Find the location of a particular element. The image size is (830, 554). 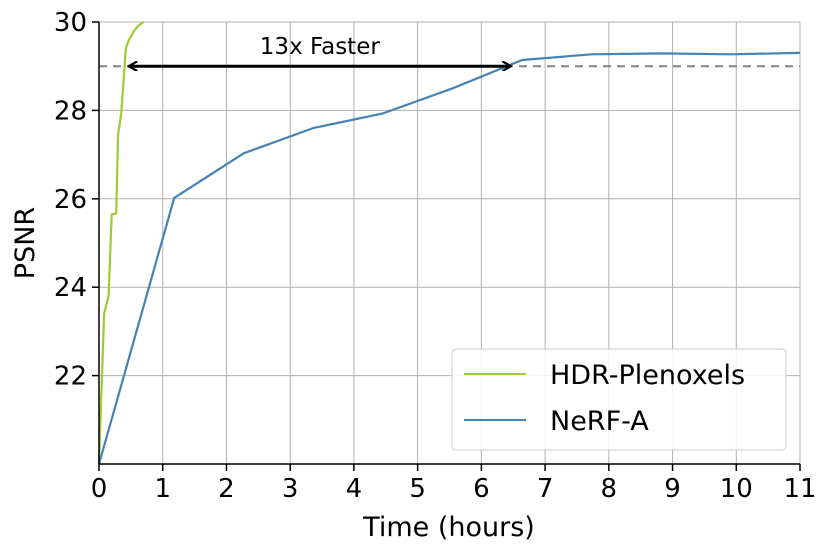

x-tick-label: 1 is located at coordinates (162, 489).